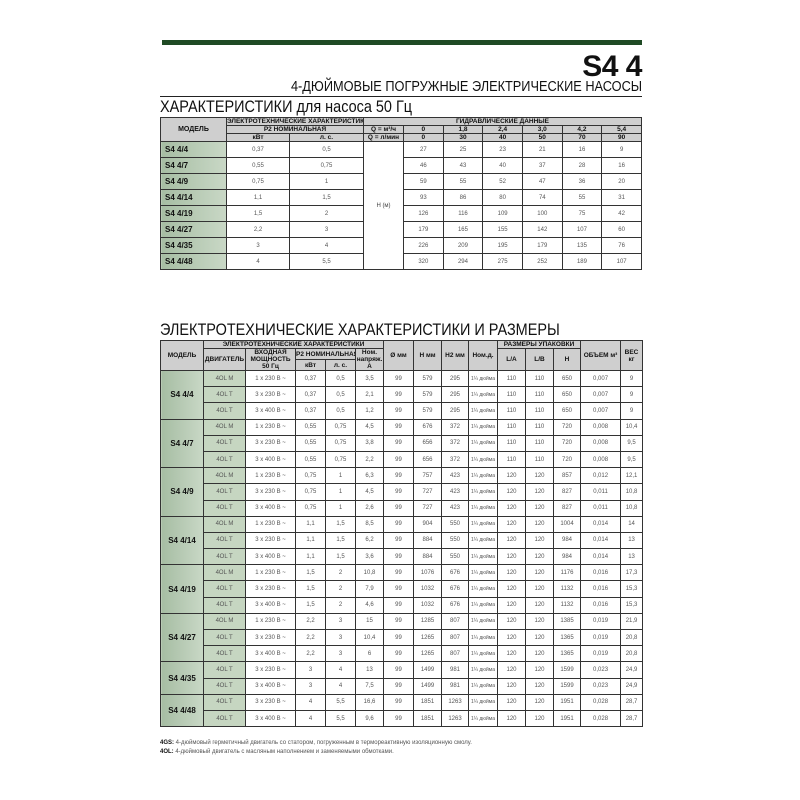 Image resolution: width=800 pixels, height=800 pixels. Describe the element at coordinates (369, 540) in the screenshot. I see `current-cell: 6,2` at that location.